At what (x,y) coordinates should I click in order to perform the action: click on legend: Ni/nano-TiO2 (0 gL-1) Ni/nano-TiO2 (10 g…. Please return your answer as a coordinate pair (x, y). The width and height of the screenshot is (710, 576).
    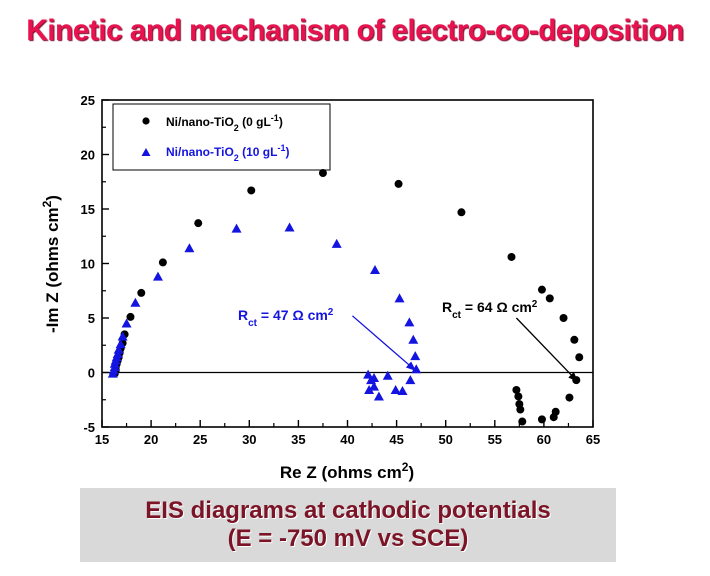
    Looking at the image, I should click on (221, 137).